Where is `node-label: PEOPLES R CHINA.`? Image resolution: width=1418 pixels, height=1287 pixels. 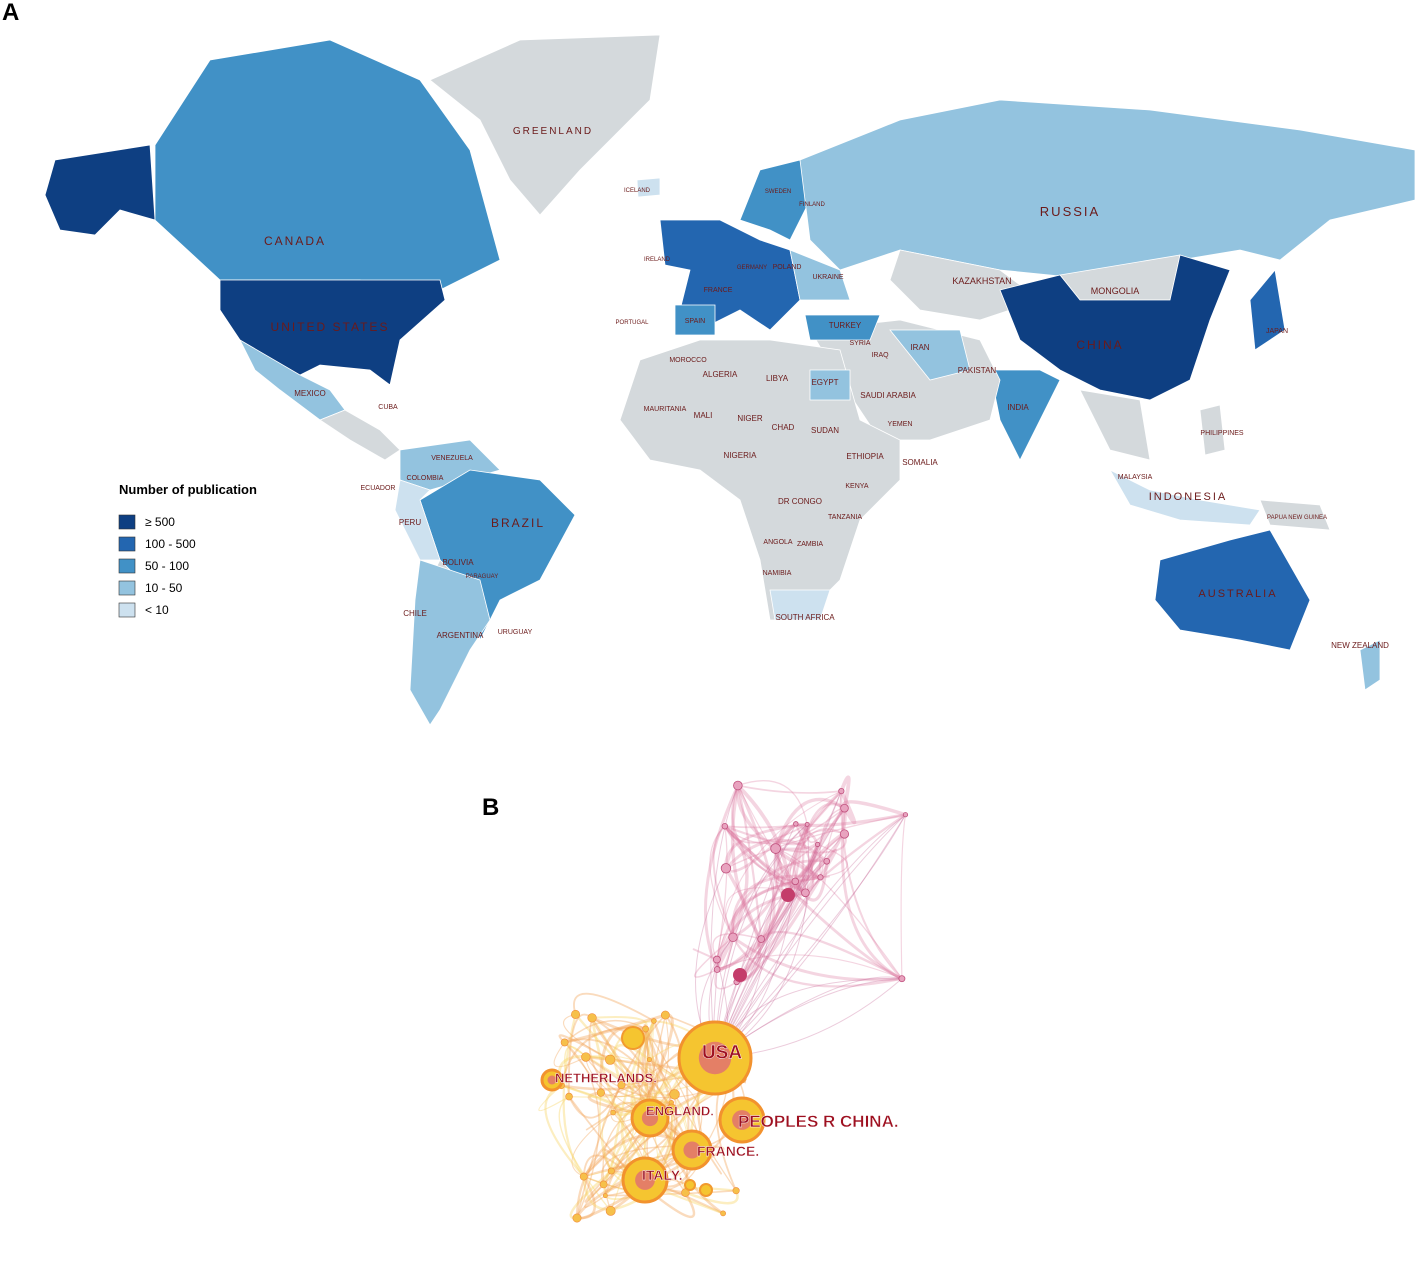 node-label: PEOPLES R CHINA. is located at coordinates (818, 1121).